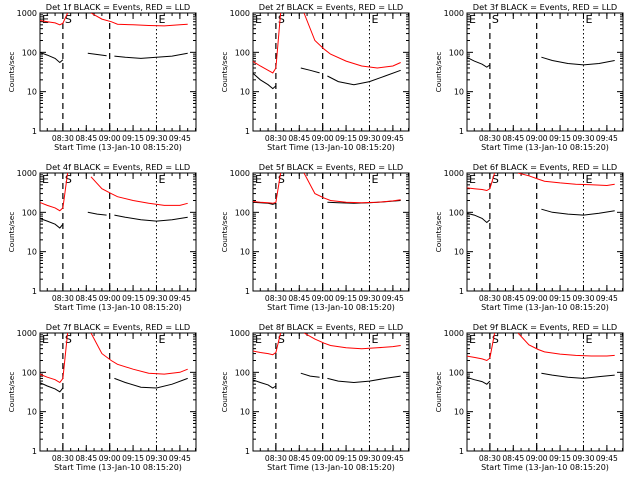 Image resolution: width=640 pixels, height=484 pixels. I want to click on panel-title: Det 6f BLACK = Events, RED = LLD, so click(545, 167).